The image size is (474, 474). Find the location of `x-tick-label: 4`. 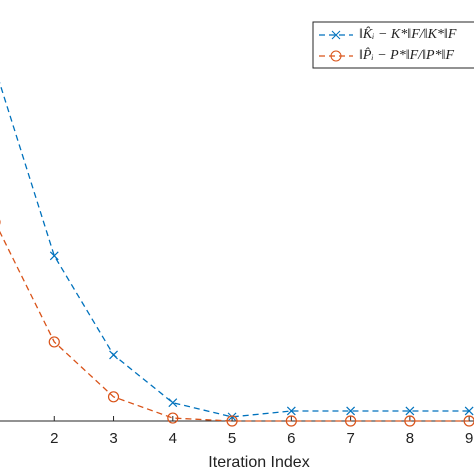

x-tick-label: 4 is located at coordinates (173, 438).